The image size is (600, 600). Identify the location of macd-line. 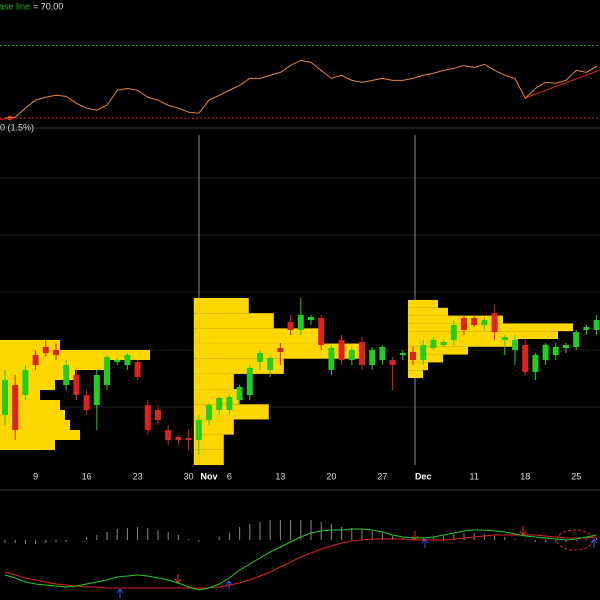
(300, 559).